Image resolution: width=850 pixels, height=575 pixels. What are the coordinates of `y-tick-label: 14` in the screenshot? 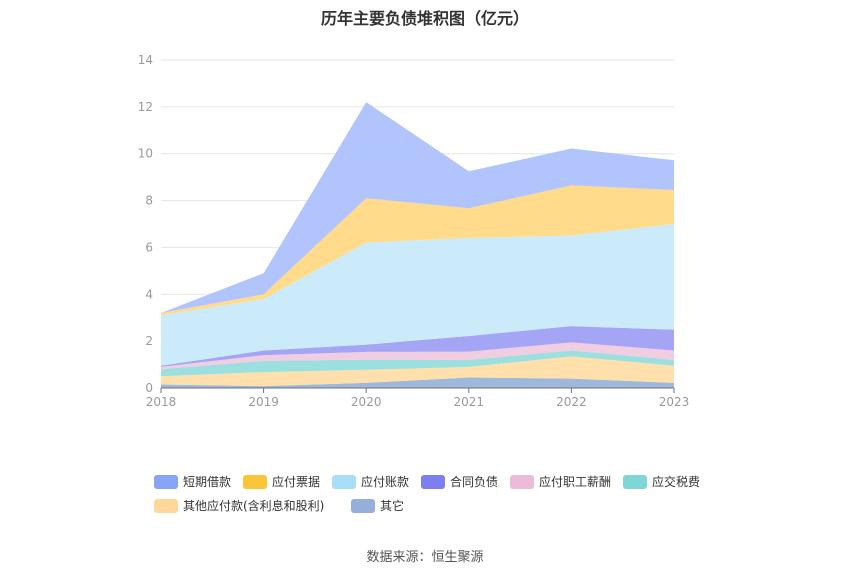 It's located at (145, 60).